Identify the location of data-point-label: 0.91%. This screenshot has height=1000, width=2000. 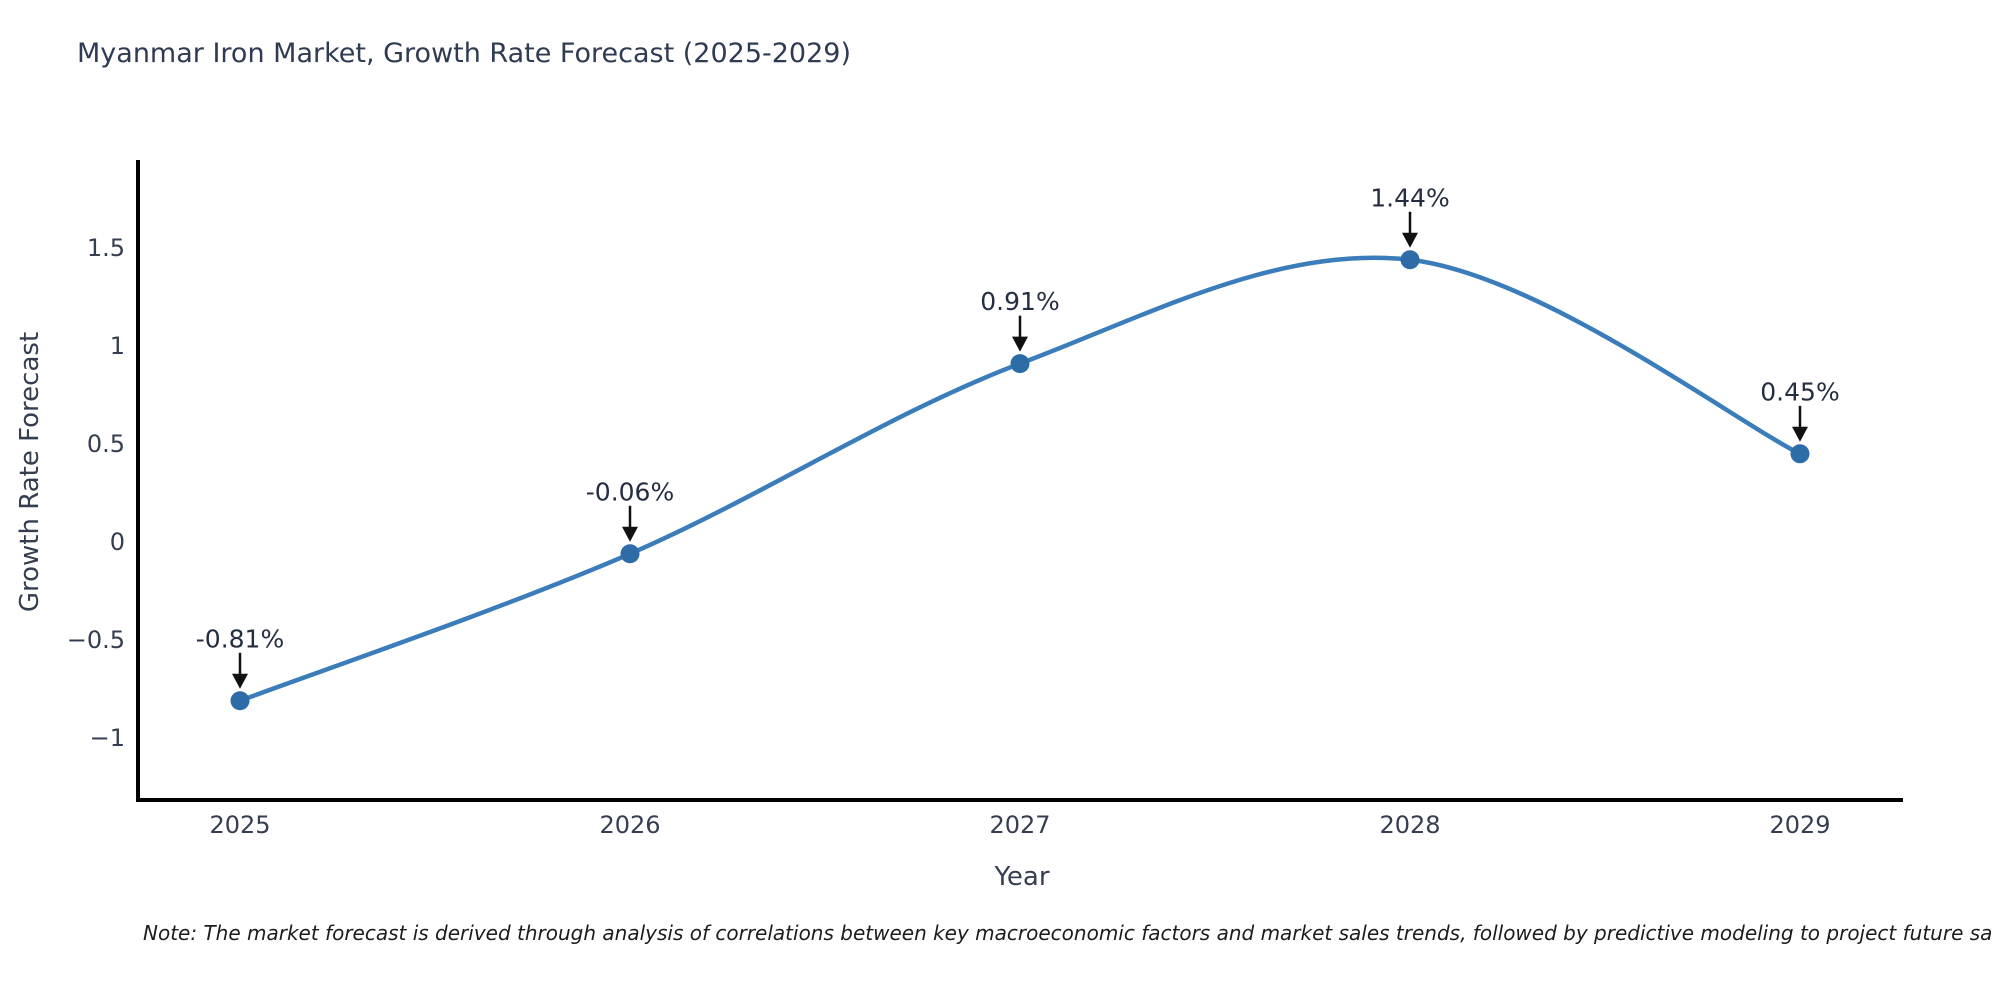
(1019, 301).